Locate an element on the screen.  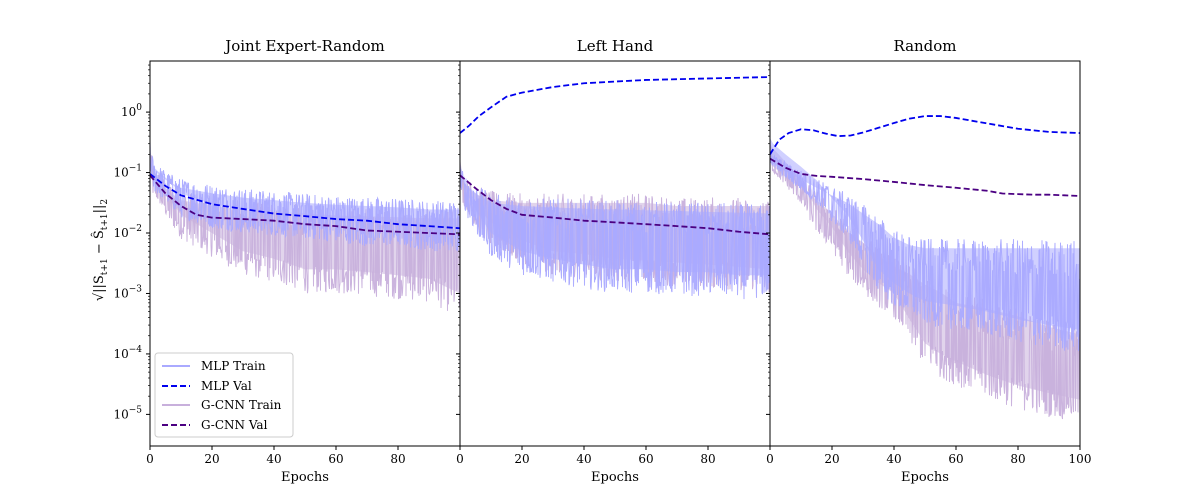
y-tick-label: 10⁰ is located at coordinates (131, 111).